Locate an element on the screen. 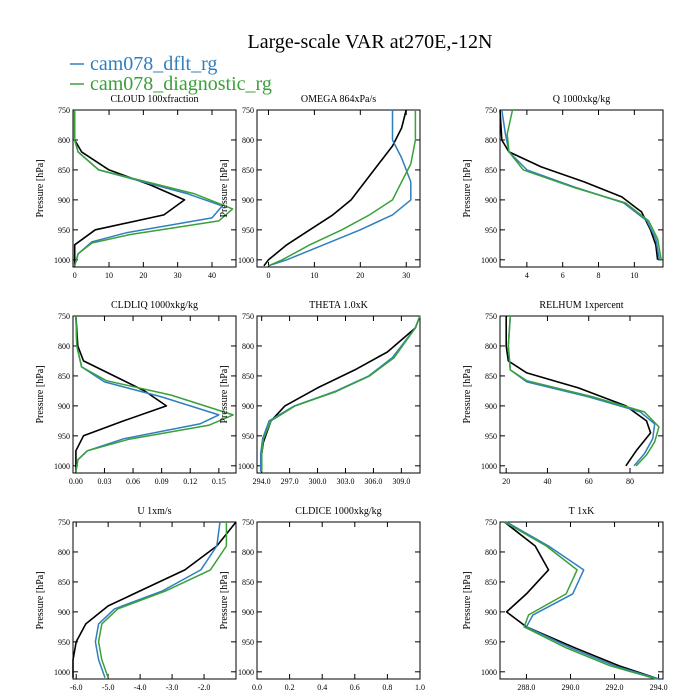 The height and width of the screenshot is (700, 700). panel-3-ytick-label-5: 1000 is located at coordinates (62, 466).